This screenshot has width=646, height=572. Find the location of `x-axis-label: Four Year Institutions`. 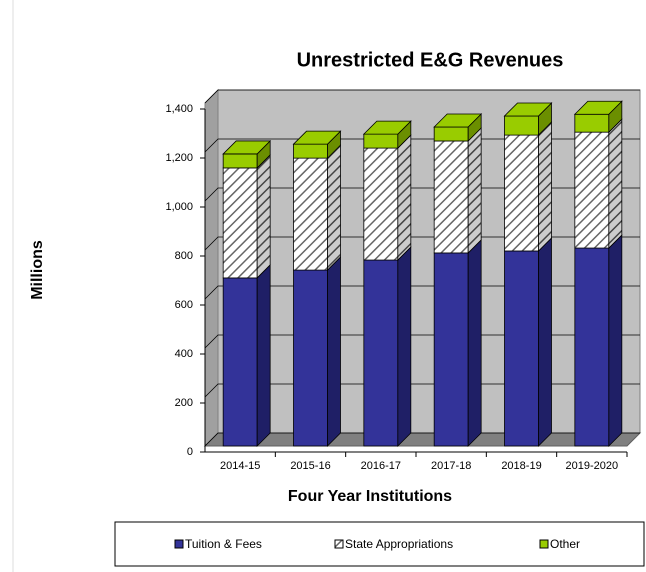

x-axis-label: Four Year Institutions is located at coordinates (370, 496).